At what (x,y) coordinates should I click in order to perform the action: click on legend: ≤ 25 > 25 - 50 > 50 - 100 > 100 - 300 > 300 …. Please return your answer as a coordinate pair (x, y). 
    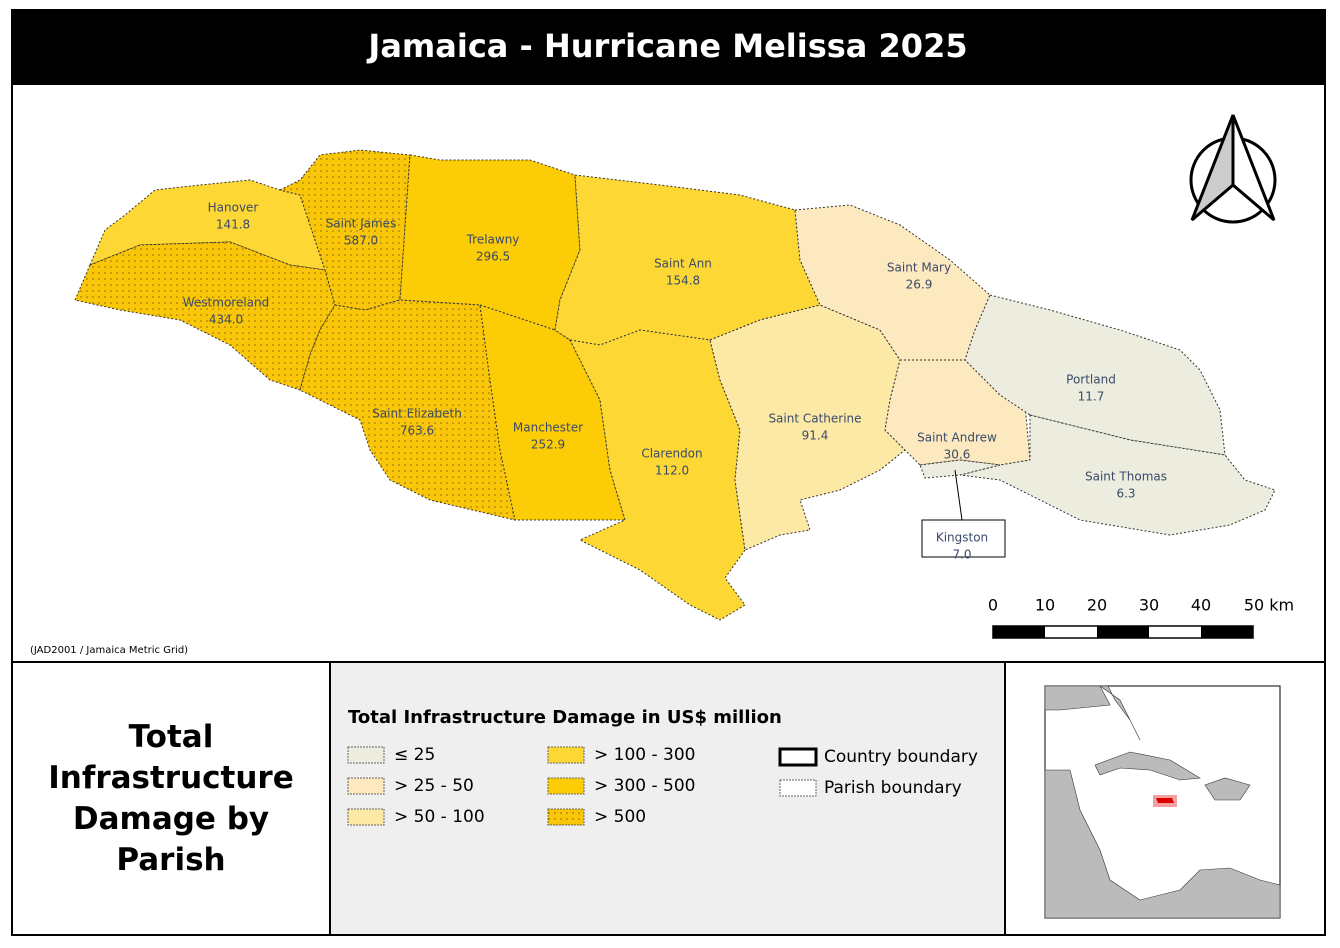
    Looking at the image, I should click on (662, 786).